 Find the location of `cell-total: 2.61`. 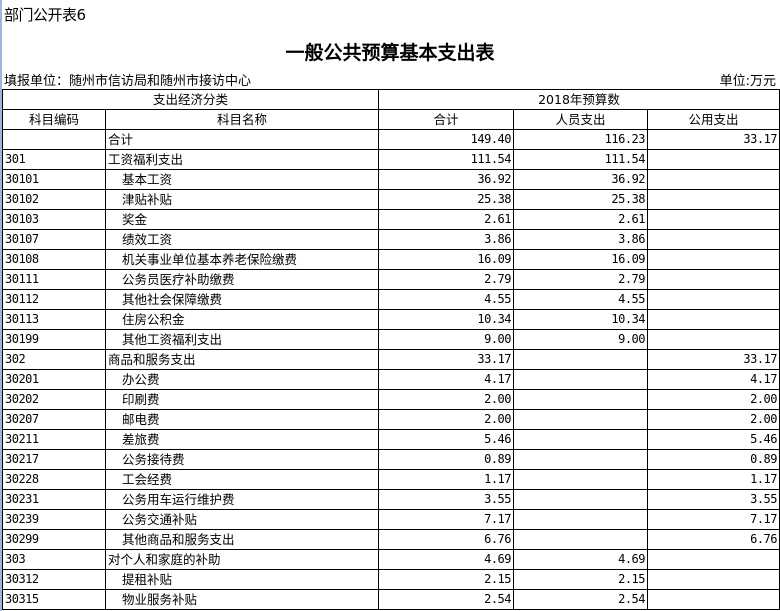

cell-total: 2.61 is located at coordinates (446, 219).